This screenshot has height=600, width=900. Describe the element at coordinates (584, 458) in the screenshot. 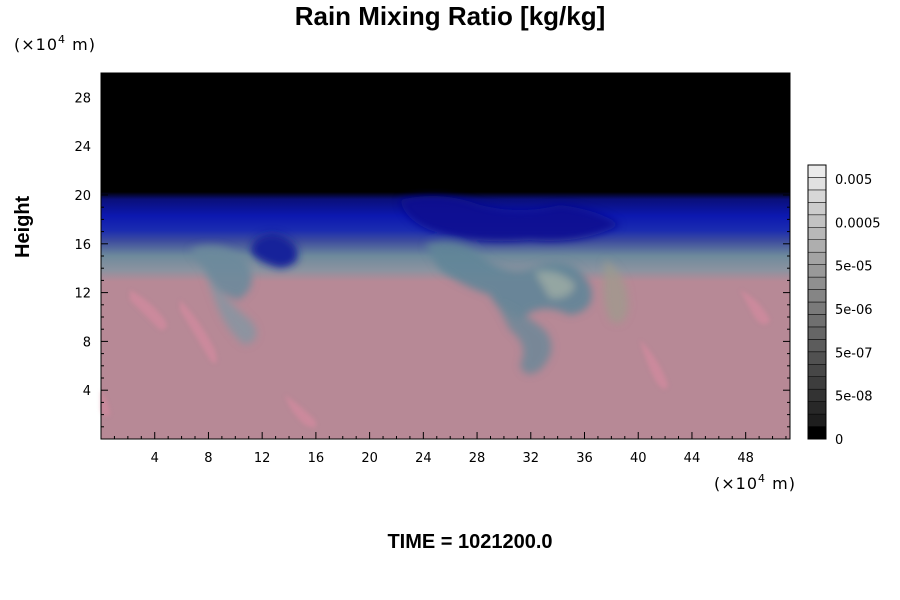

I see `x-tick-label: 36` at that location.